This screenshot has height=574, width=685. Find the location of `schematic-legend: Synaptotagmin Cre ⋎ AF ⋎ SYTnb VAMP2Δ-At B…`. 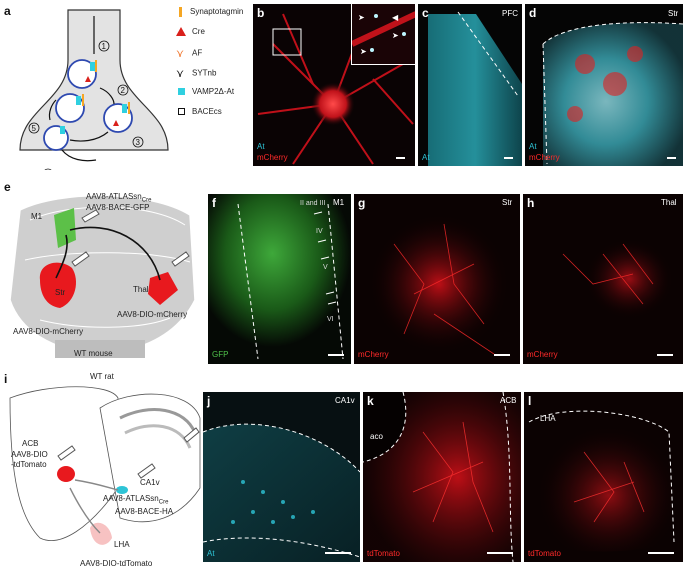

schematic-legend: Synaptotagmin Cre ⋎ AF ⋎ SYTnb VAMP2Δ-At B… is located at coordinates (216, 72).